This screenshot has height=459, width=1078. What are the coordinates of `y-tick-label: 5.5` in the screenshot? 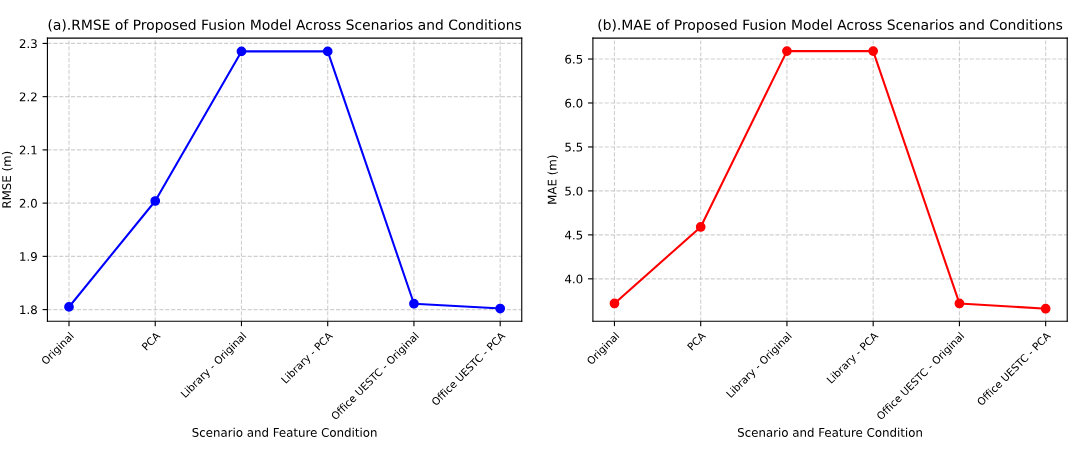 It's located at (574, 147).